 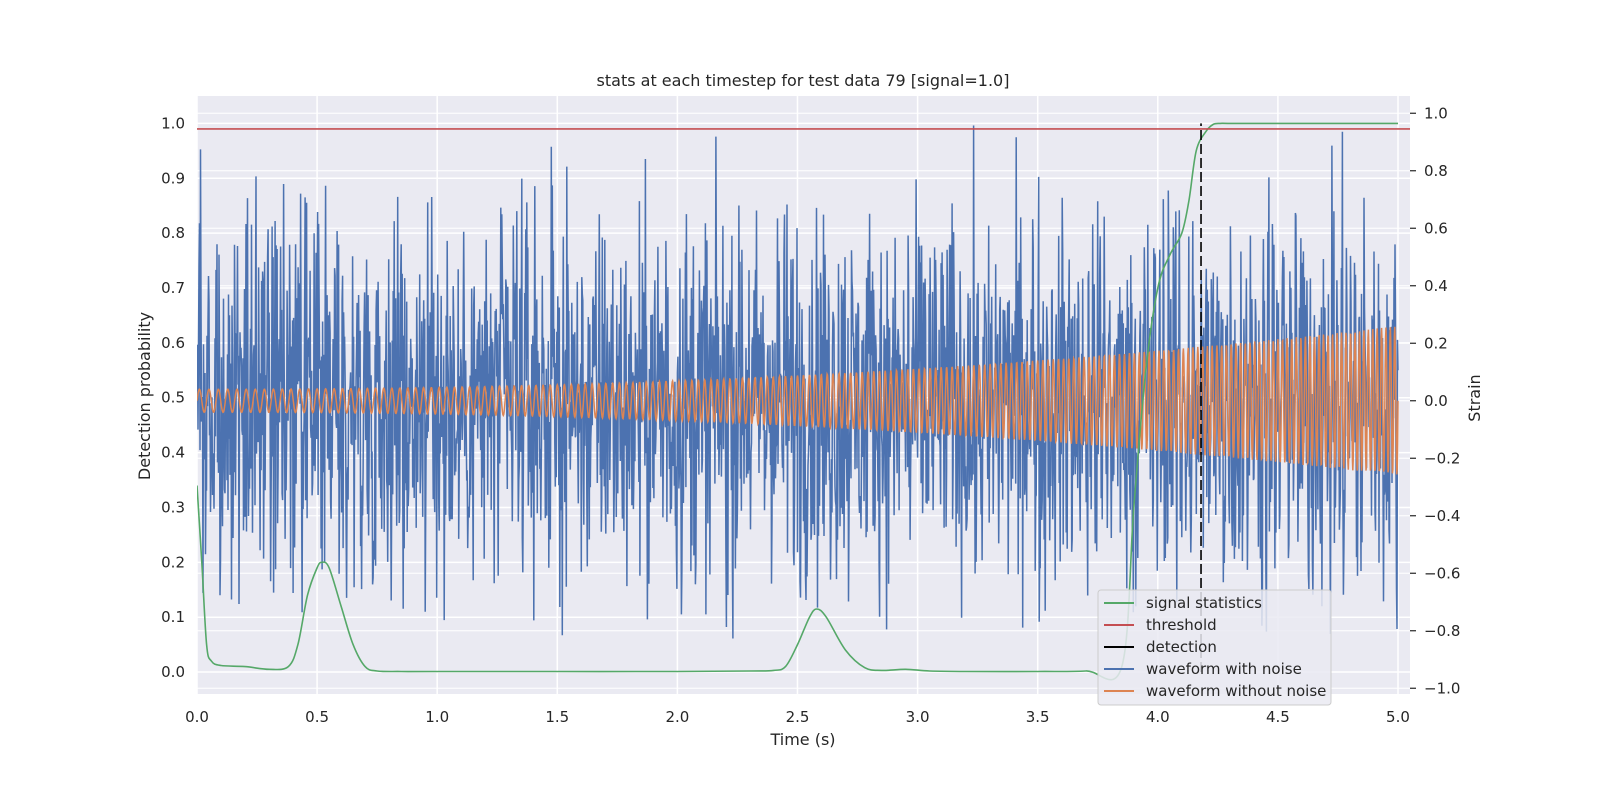 I want to click on y-right-tick-label: −1.0, so click(x=1442, y=688).